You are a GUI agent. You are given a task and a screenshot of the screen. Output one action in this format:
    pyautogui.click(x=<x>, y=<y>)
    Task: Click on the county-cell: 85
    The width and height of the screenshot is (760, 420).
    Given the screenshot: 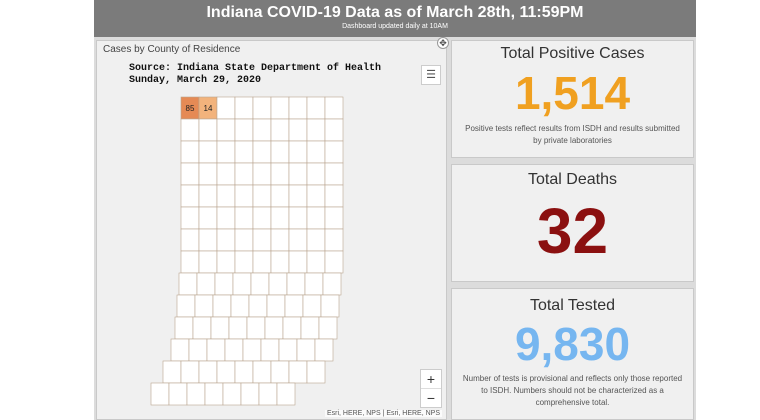 What is the action you would take?
    pyautogui.click(x=190, y=108)
    